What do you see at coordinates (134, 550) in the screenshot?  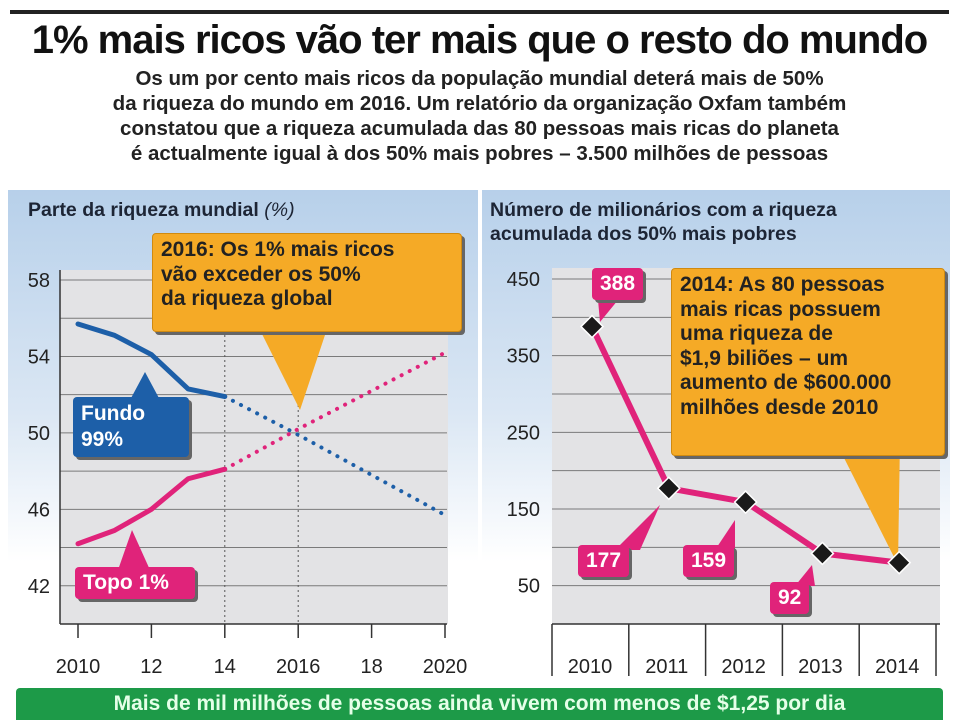 I see `topo-label-tail` at bounding box center [134, 550].